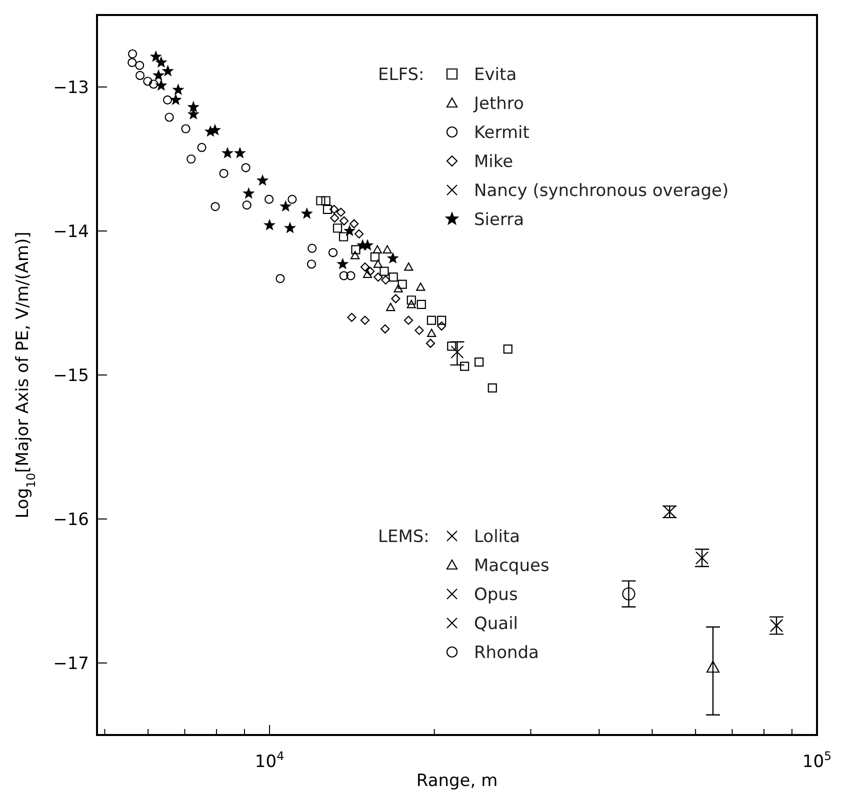 The image size is (844, 796). Describe the element at coordinates (502, 133) in the screenshot. I see `legend-label: Kermit` at that location.